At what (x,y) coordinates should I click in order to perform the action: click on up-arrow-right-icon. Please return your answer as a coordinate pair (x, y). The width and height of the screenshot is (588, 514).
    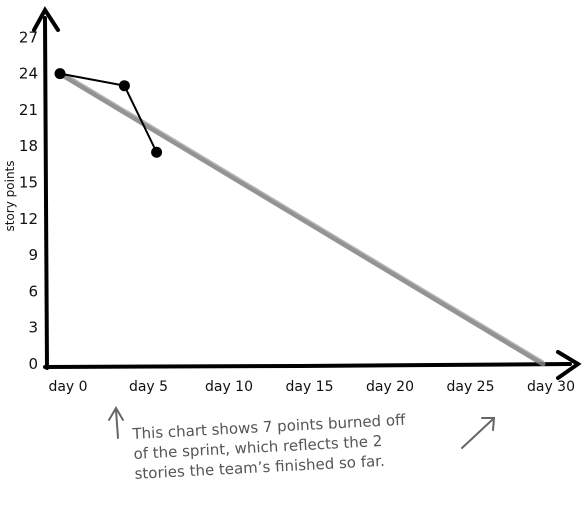
    Looking at the image, I should click on (478, 433).